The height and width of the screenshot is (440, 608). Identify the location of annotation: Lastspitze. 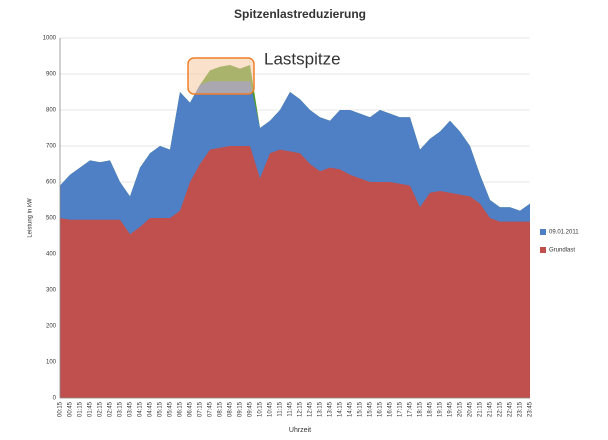
(302, 58).